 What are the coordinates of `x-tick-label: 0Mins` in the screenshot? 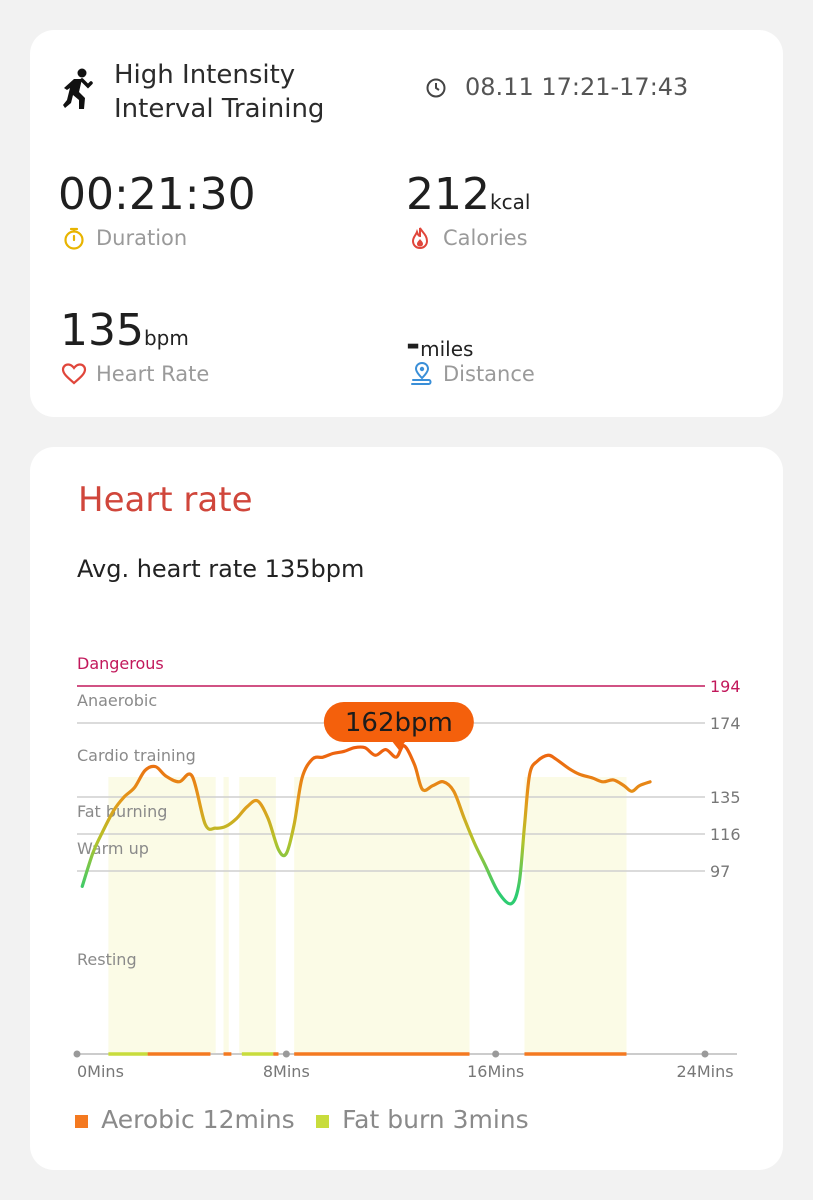 It's located at (100, 1071).